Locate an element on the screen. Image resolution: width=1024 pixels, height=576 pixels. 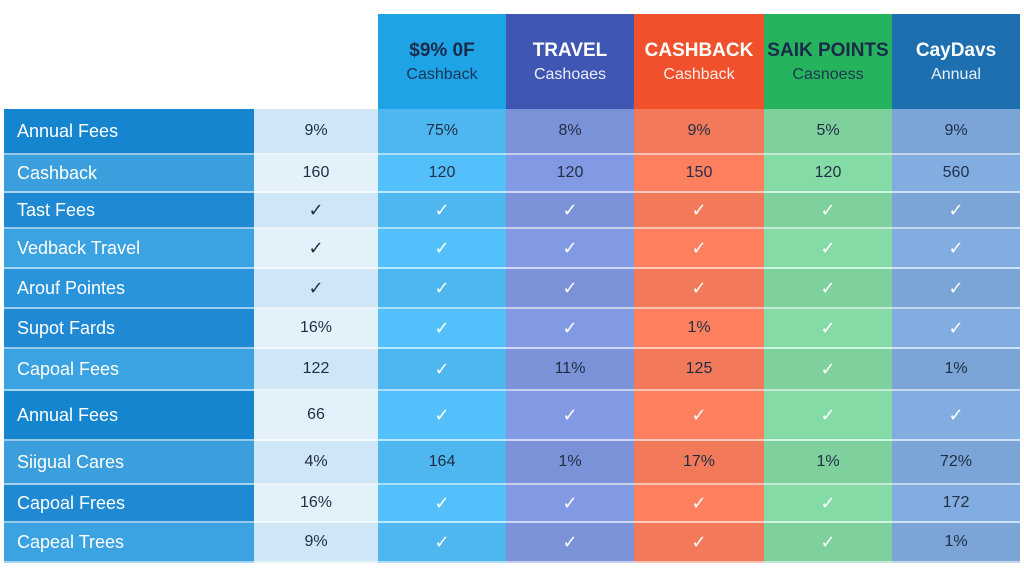
row-label: Capeal Trees is located at coordinates (129, 543).